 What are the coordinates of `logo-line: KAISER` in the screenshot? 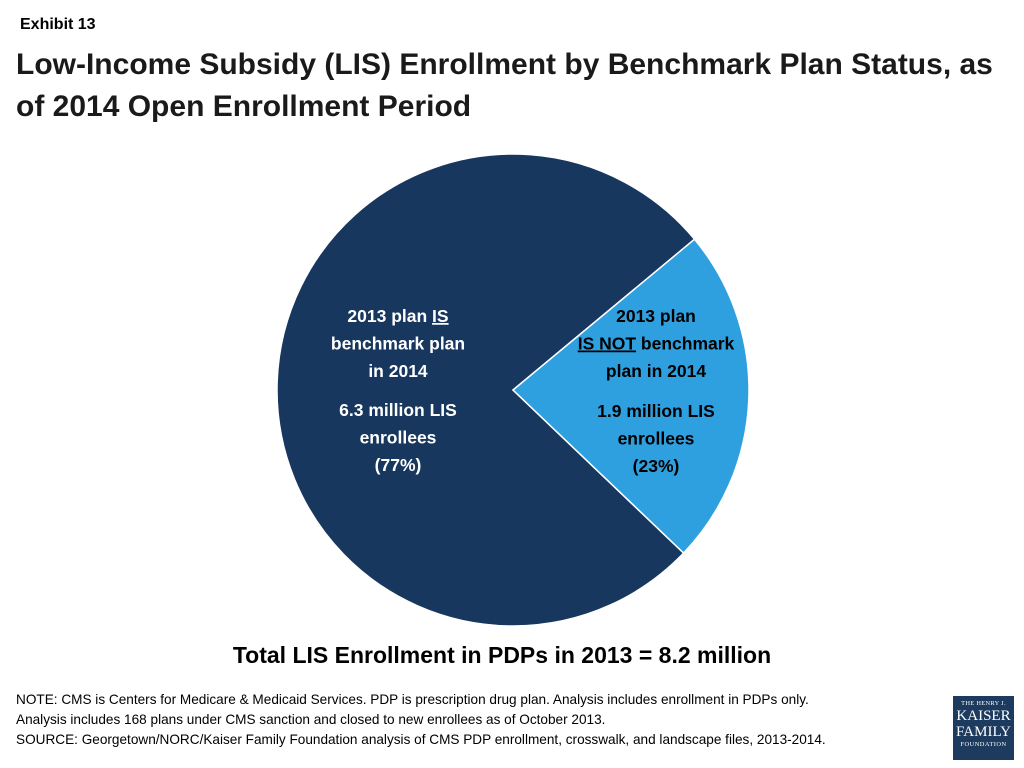 It's located at (983, 716).